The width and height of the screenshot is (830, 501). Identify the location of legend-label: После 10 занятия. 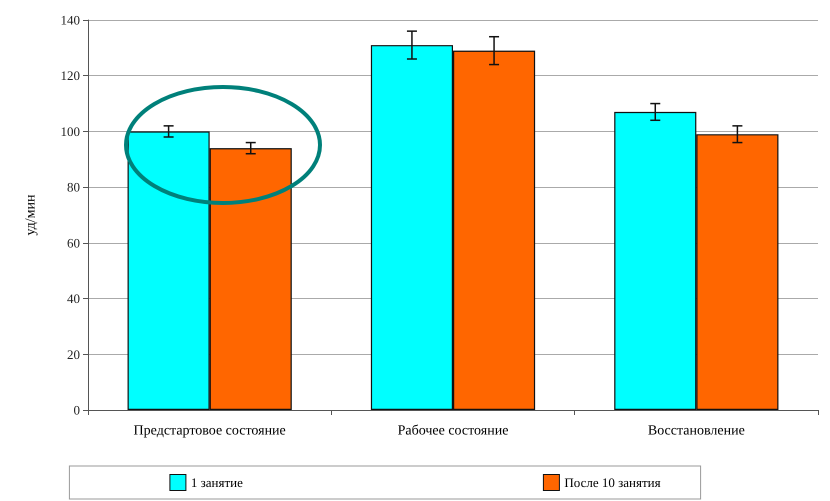
(612, 482).